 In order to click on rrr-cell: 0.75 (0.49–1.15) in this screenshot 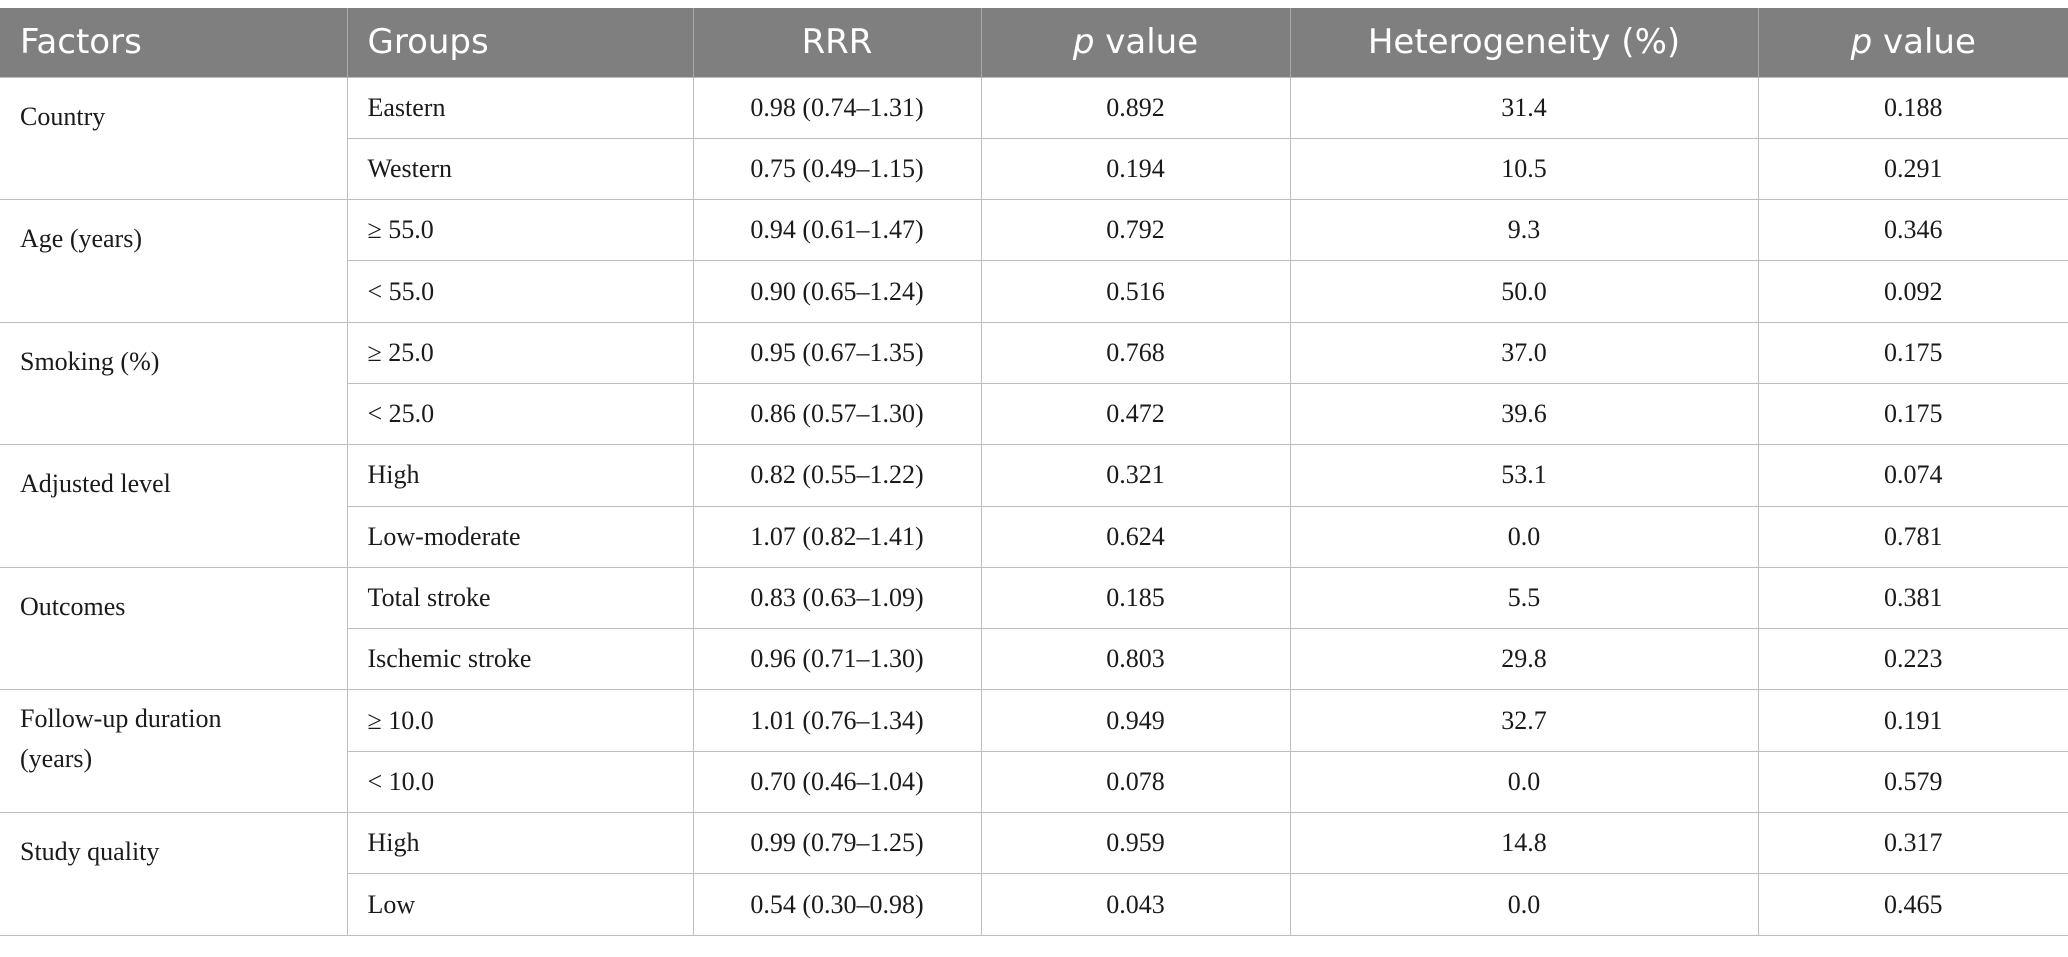, I will do `click(837, 169)`.